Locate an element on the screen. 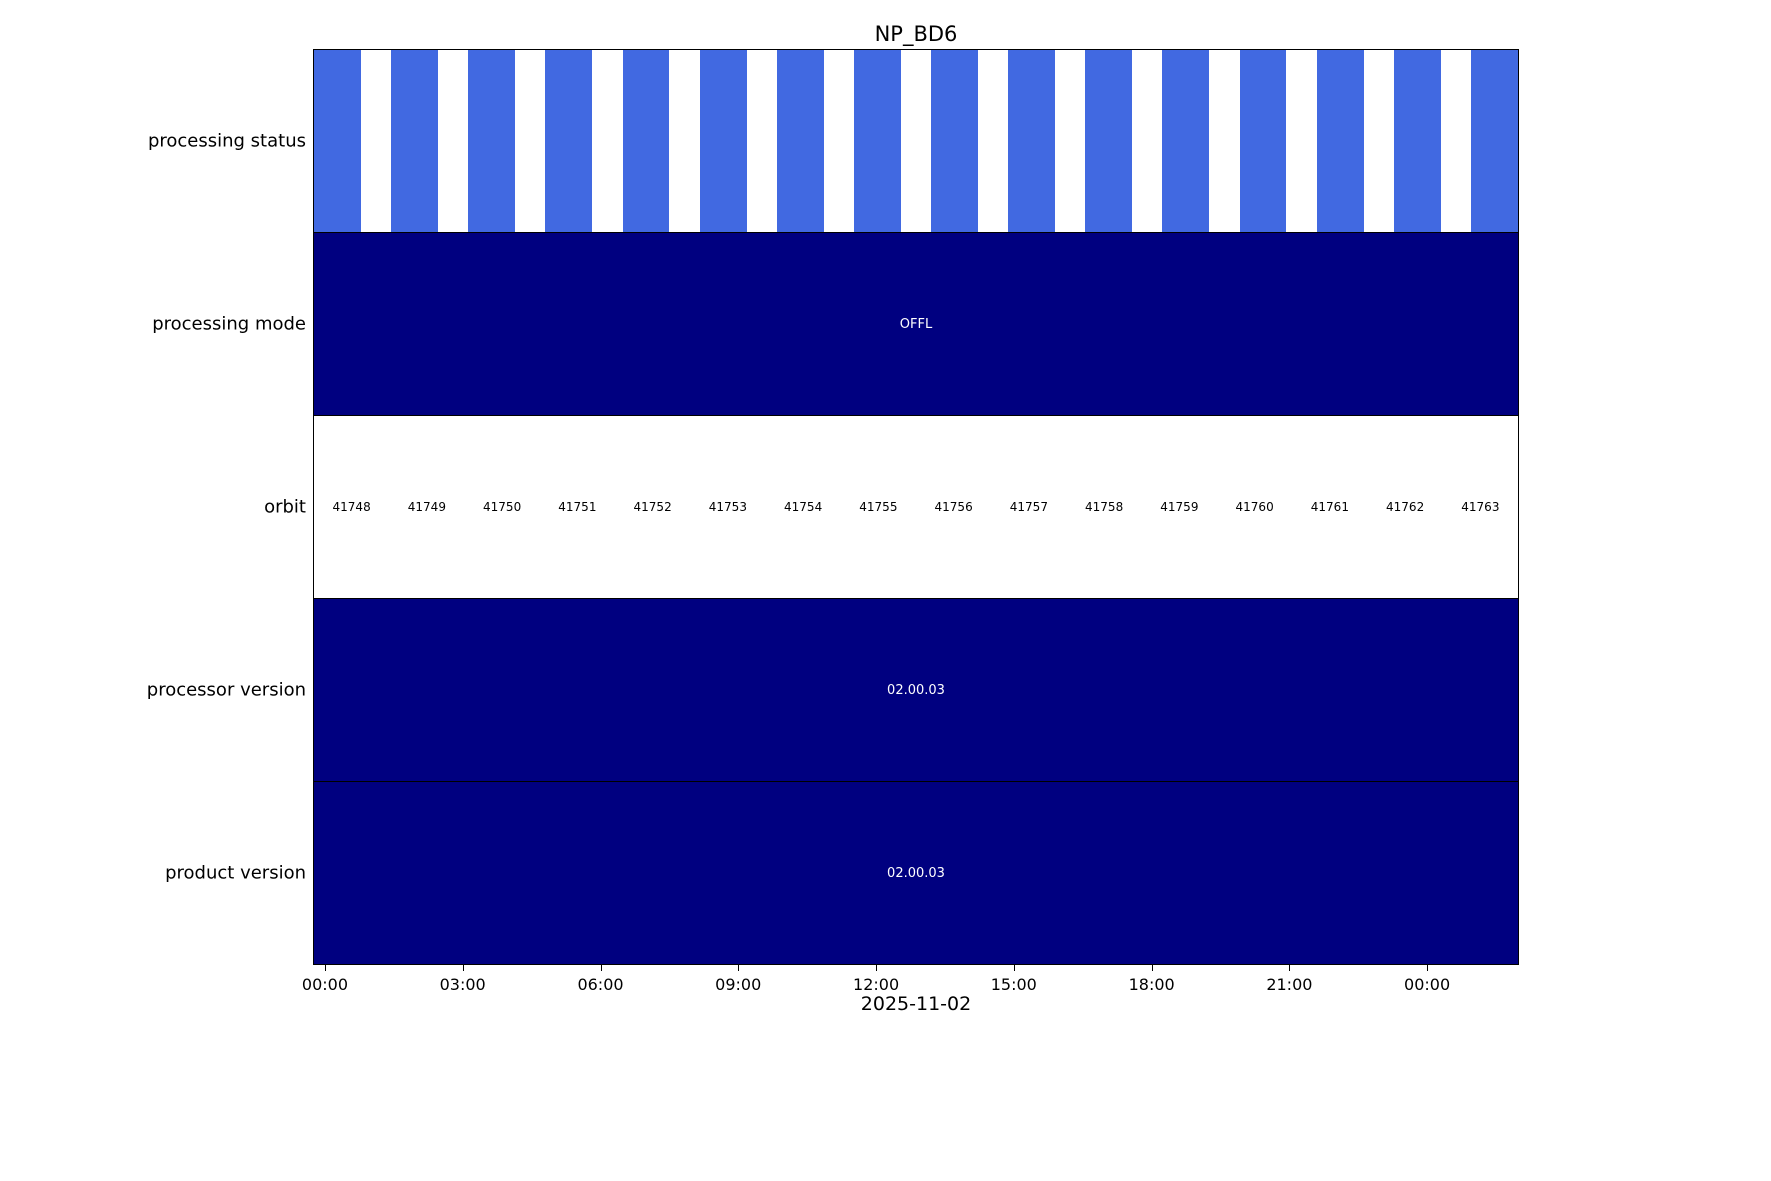 Image resolution: width=1771 pixels, height=1181 pixels. orbit-number: 41750 is located at coordinates (502, 507).